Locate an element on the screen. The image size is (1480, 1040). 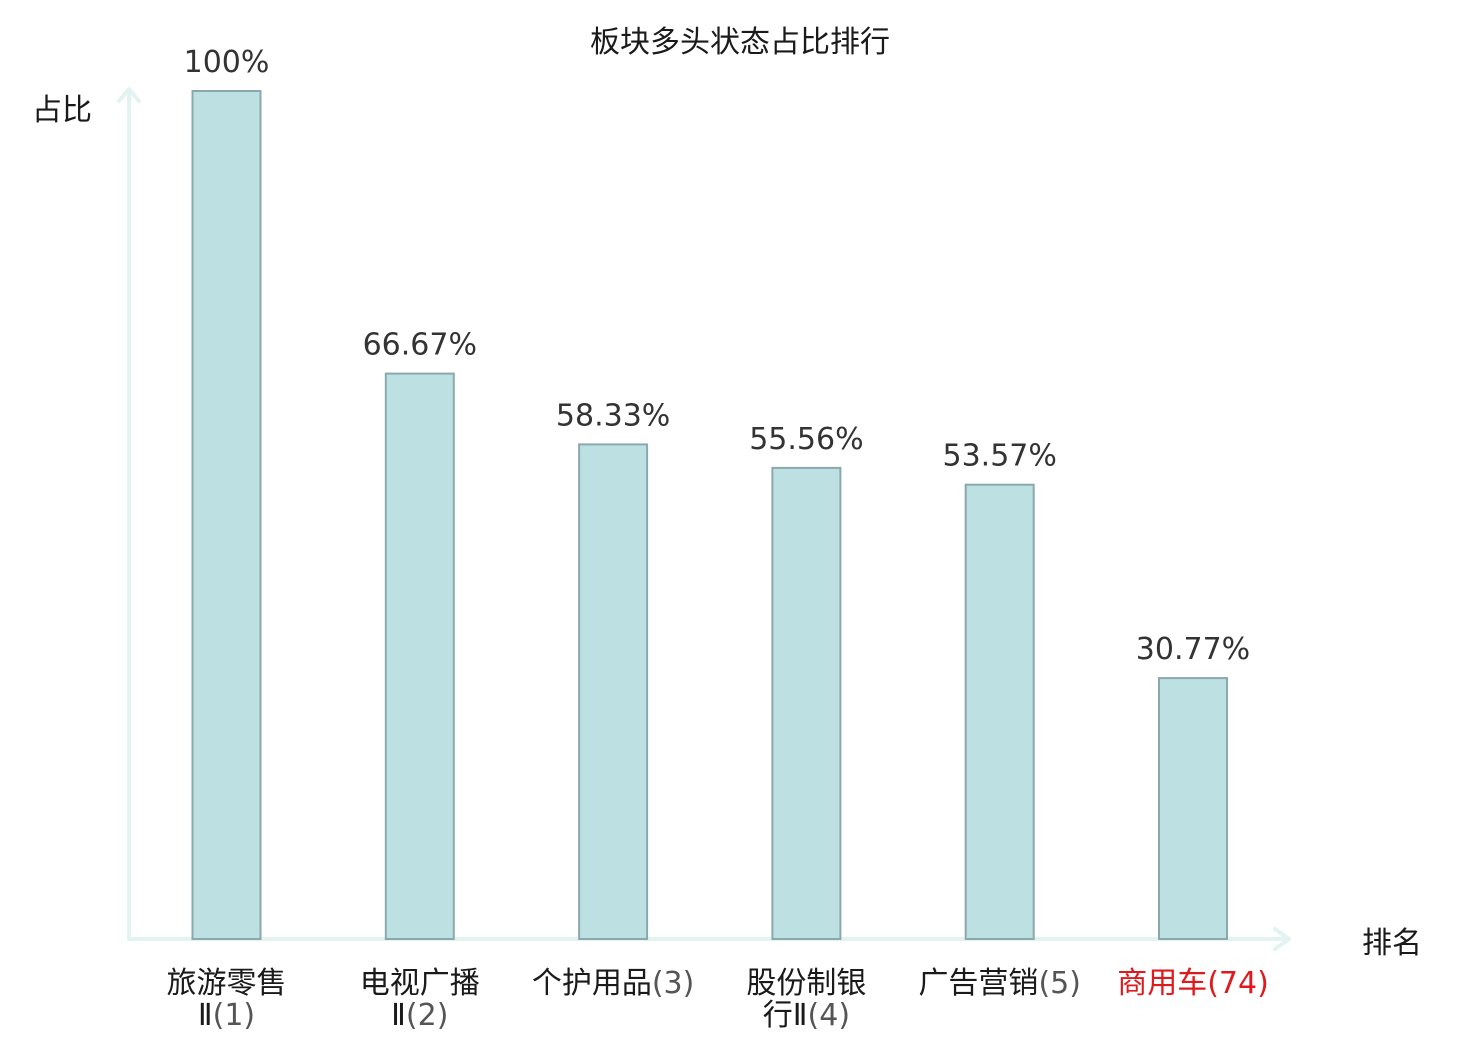
category-label-3: 个护用品(3) is located at coordinates (613, 983).